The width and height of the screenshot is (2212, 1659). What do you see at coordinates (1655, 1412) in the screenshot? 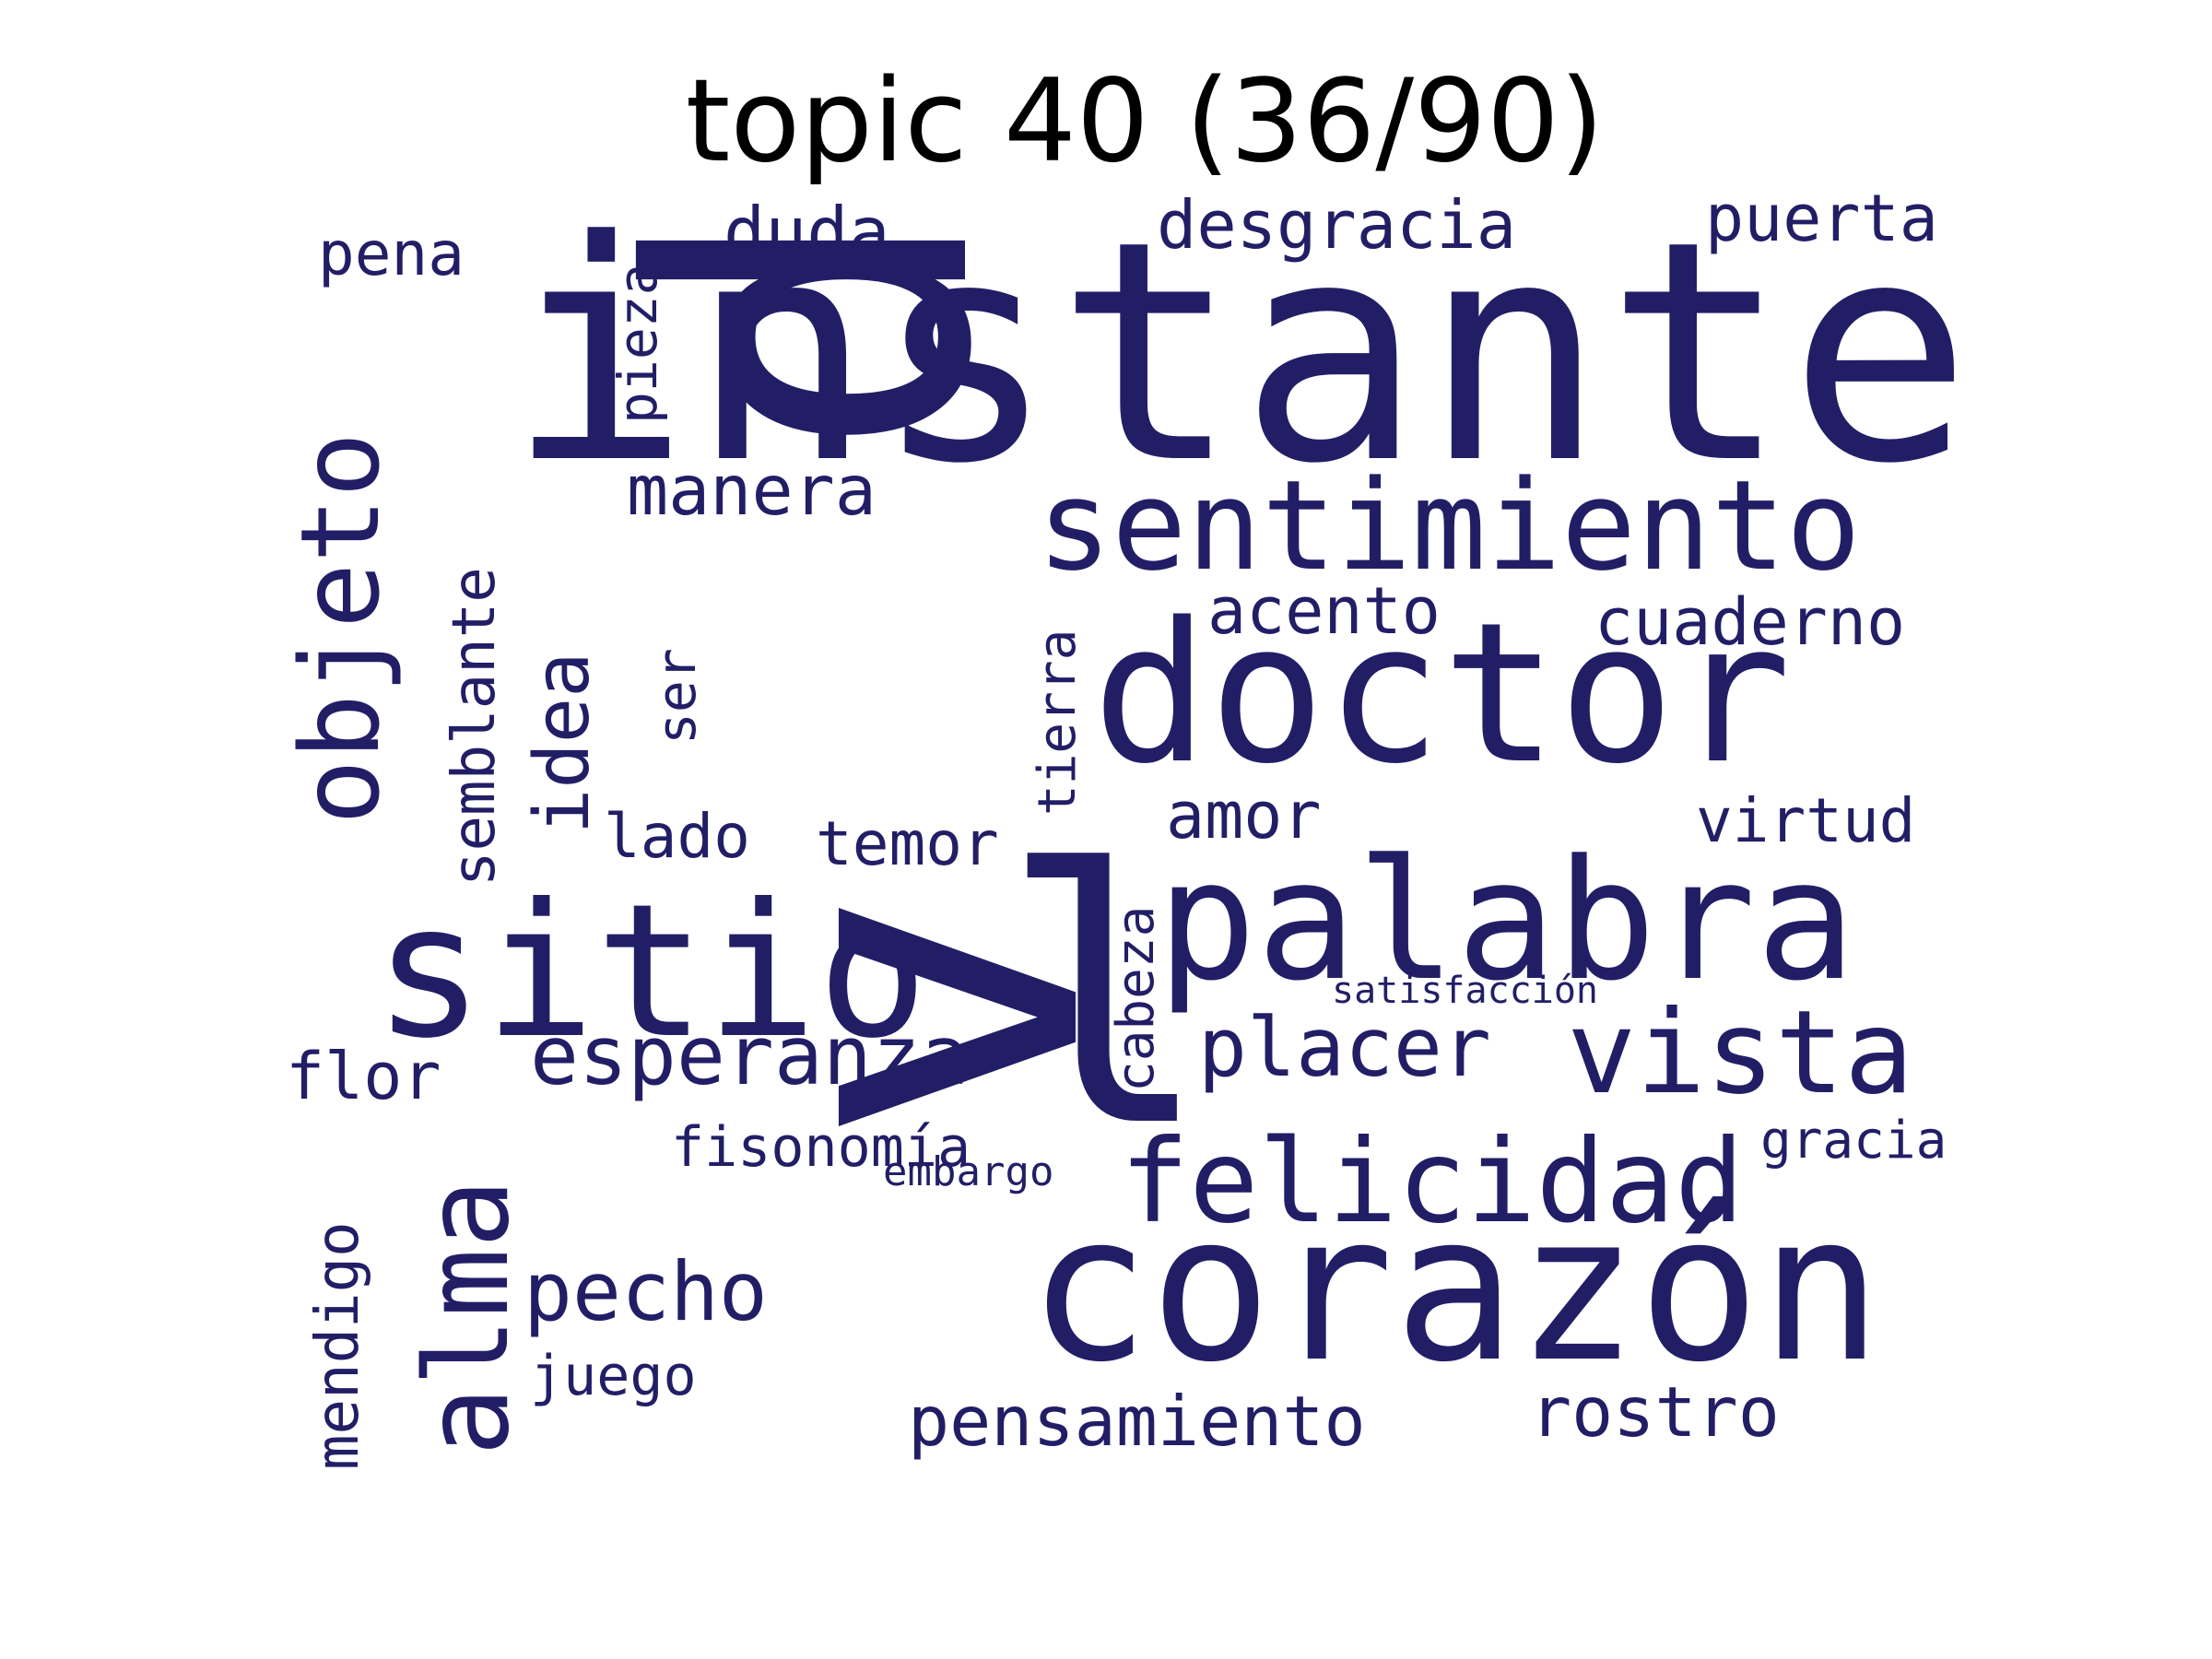
I see `cloud-word-rostro: rostro` at bounding box center [1655, 1412].